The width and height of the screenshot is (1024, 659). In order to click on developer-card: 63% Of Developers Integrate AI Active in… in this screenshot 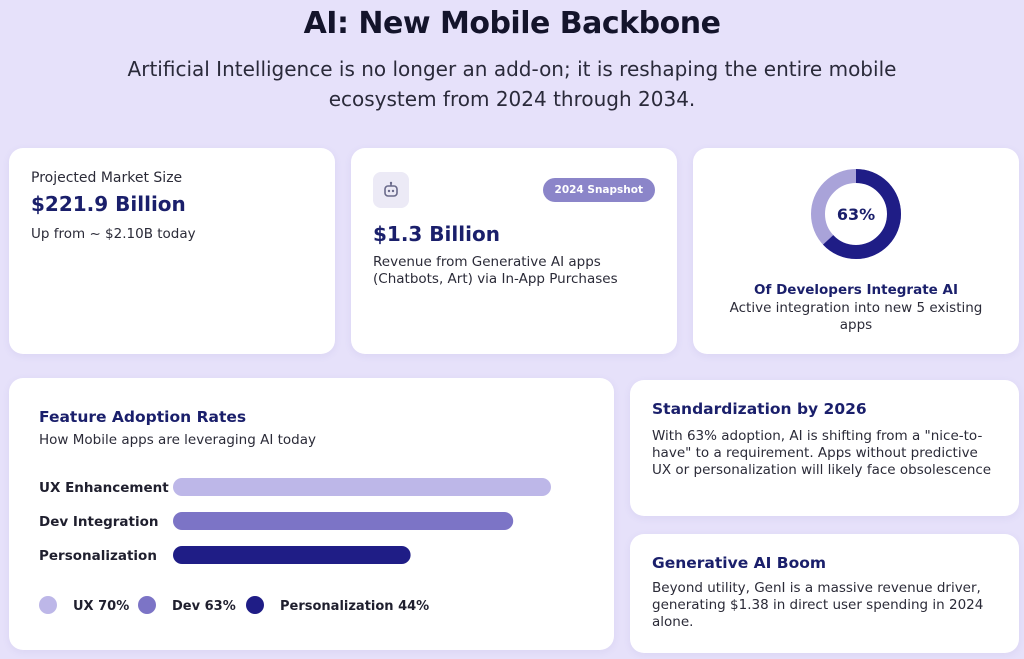, I will do `click(856, 251)`.